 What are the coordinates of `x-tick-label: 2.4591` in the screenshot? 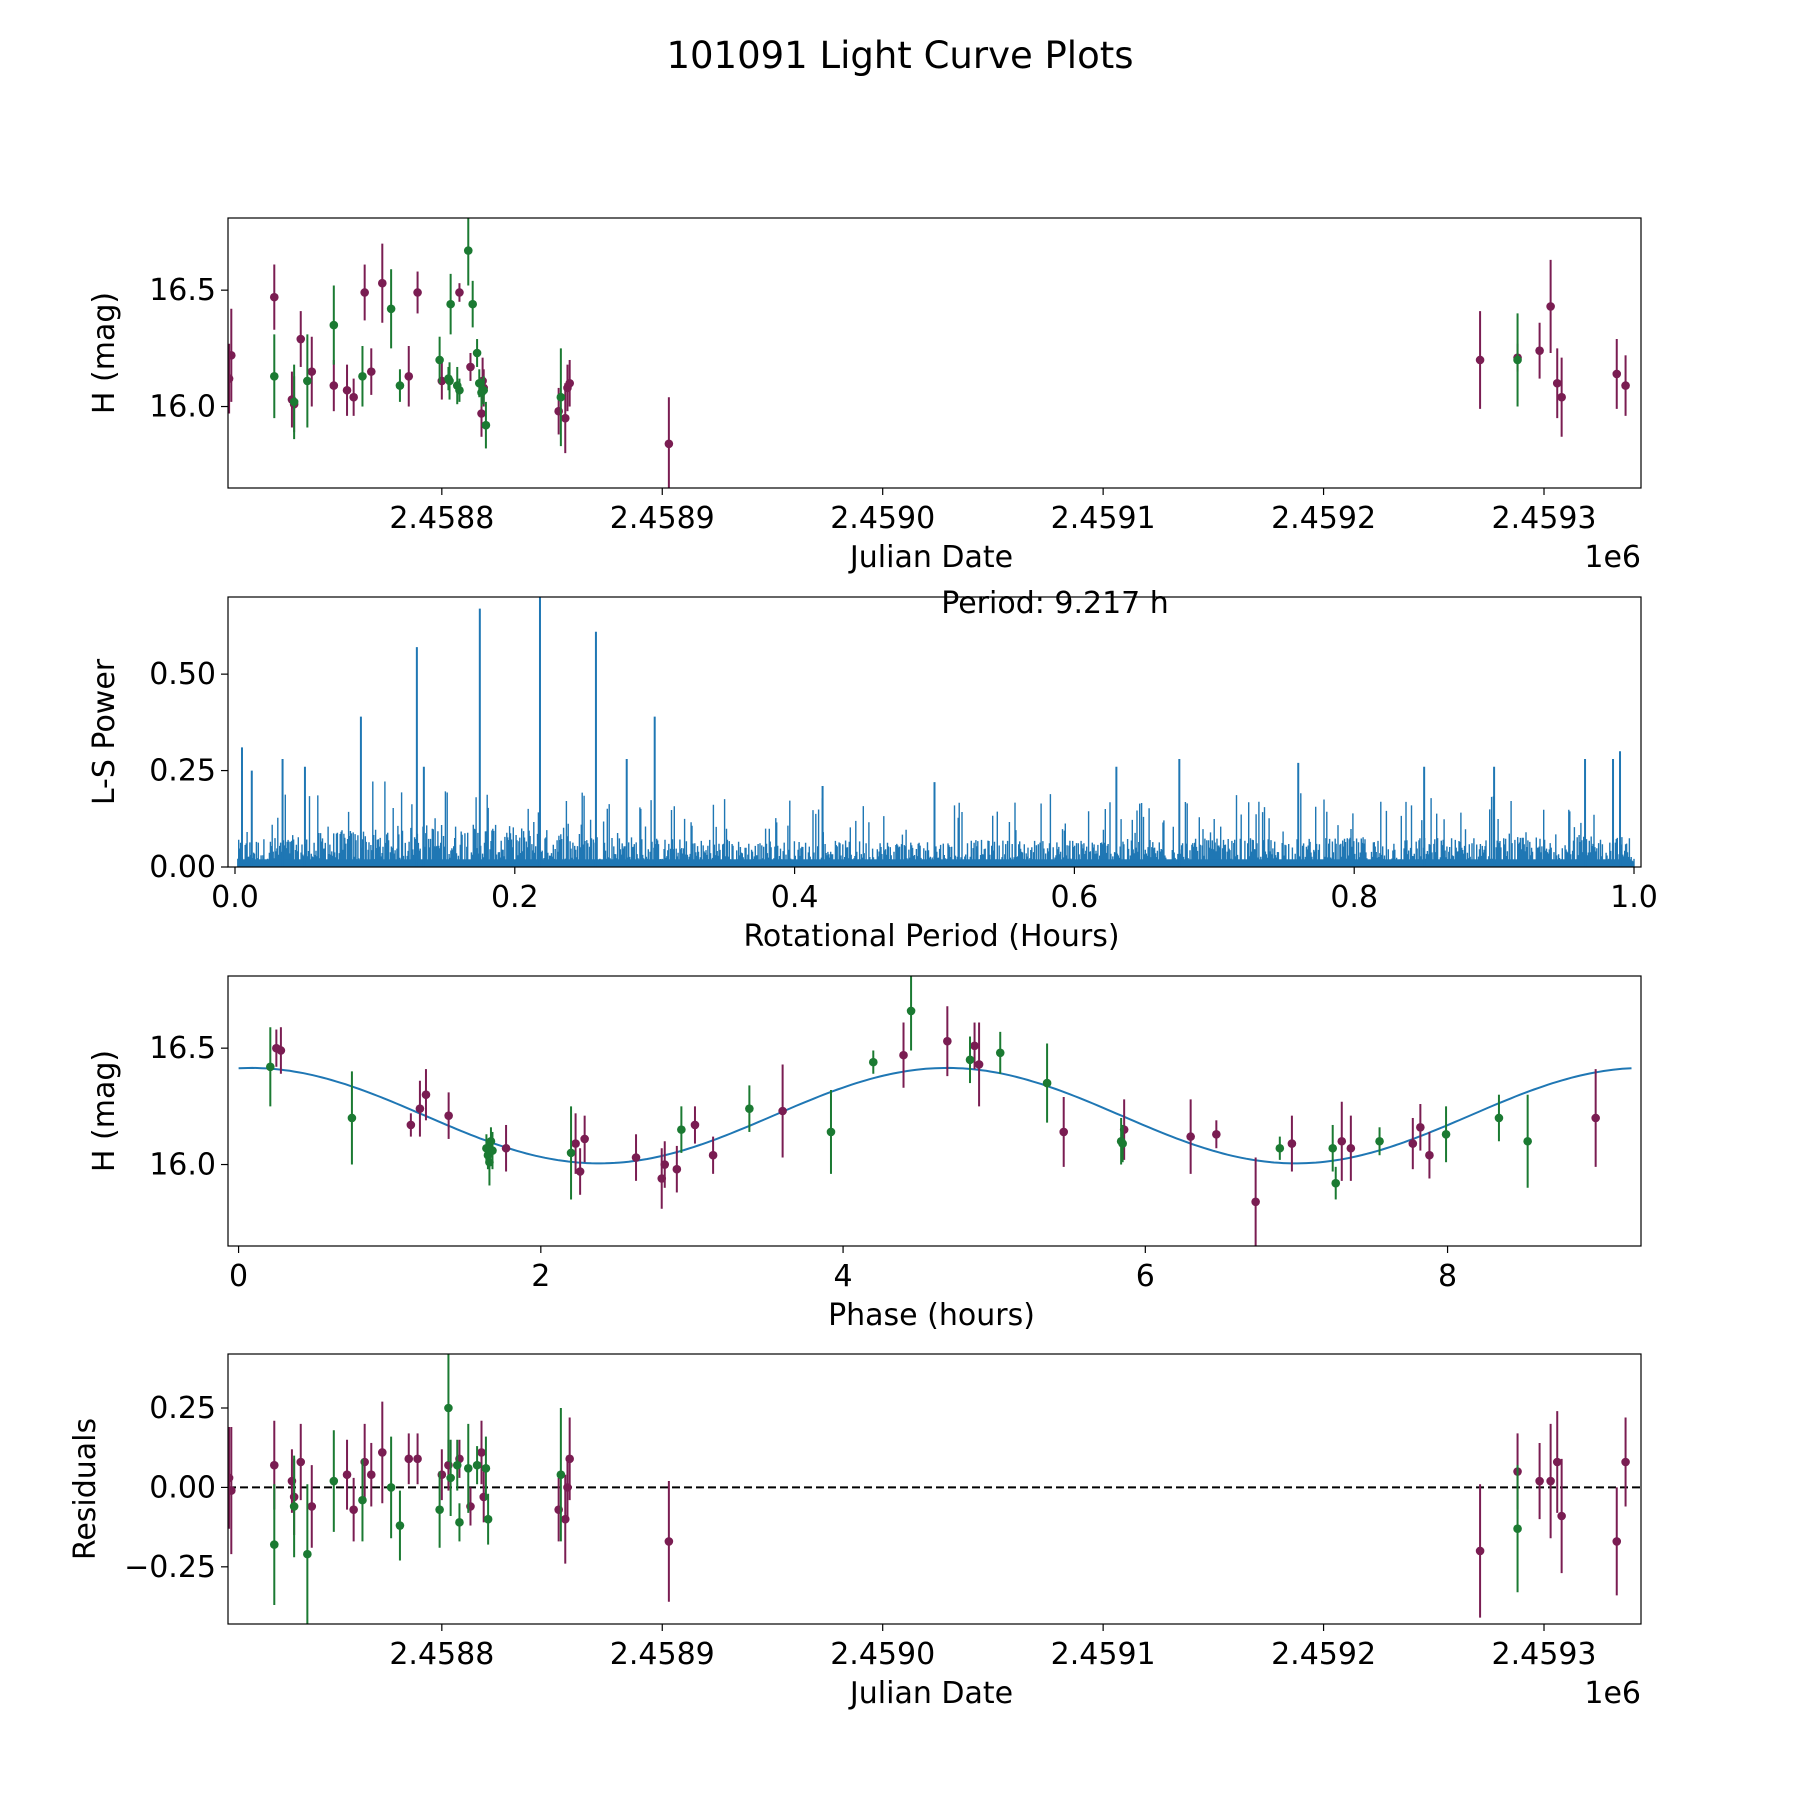 It's located at (1103, 518).